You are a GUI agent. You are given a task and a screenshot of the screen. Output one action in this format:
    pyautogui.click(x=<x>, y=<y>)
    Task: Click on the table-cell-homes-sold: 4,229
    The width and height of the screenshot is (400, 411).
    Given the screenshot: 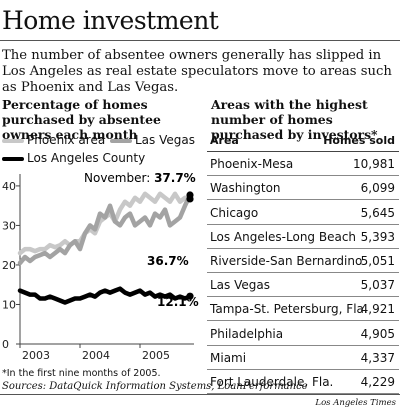 What is the action you would take?
    pyautogui.click(x=377, y=381)
    